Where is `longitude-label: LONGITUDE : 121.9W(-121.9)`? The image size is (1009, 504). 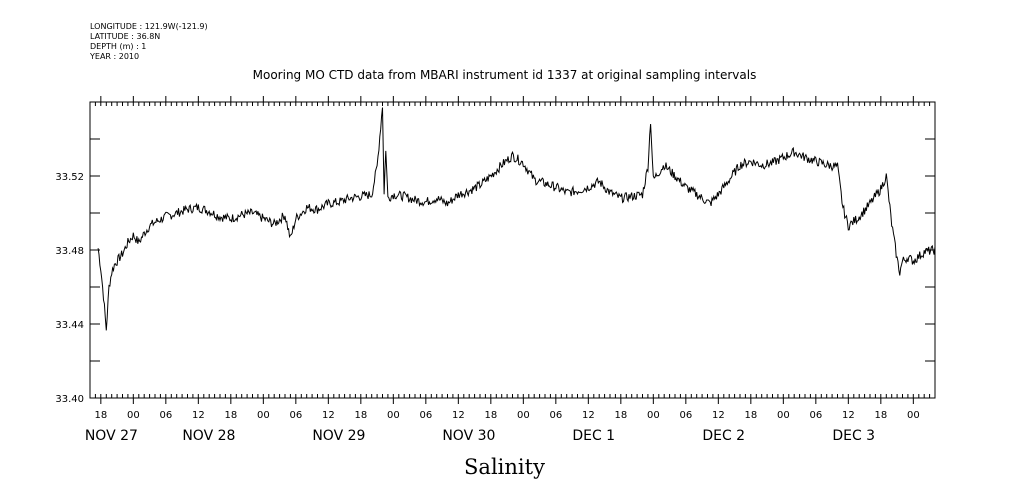 longitude-label: LONGITUDE : 121.9W(-121.9) is located at coordinates (149, 26).